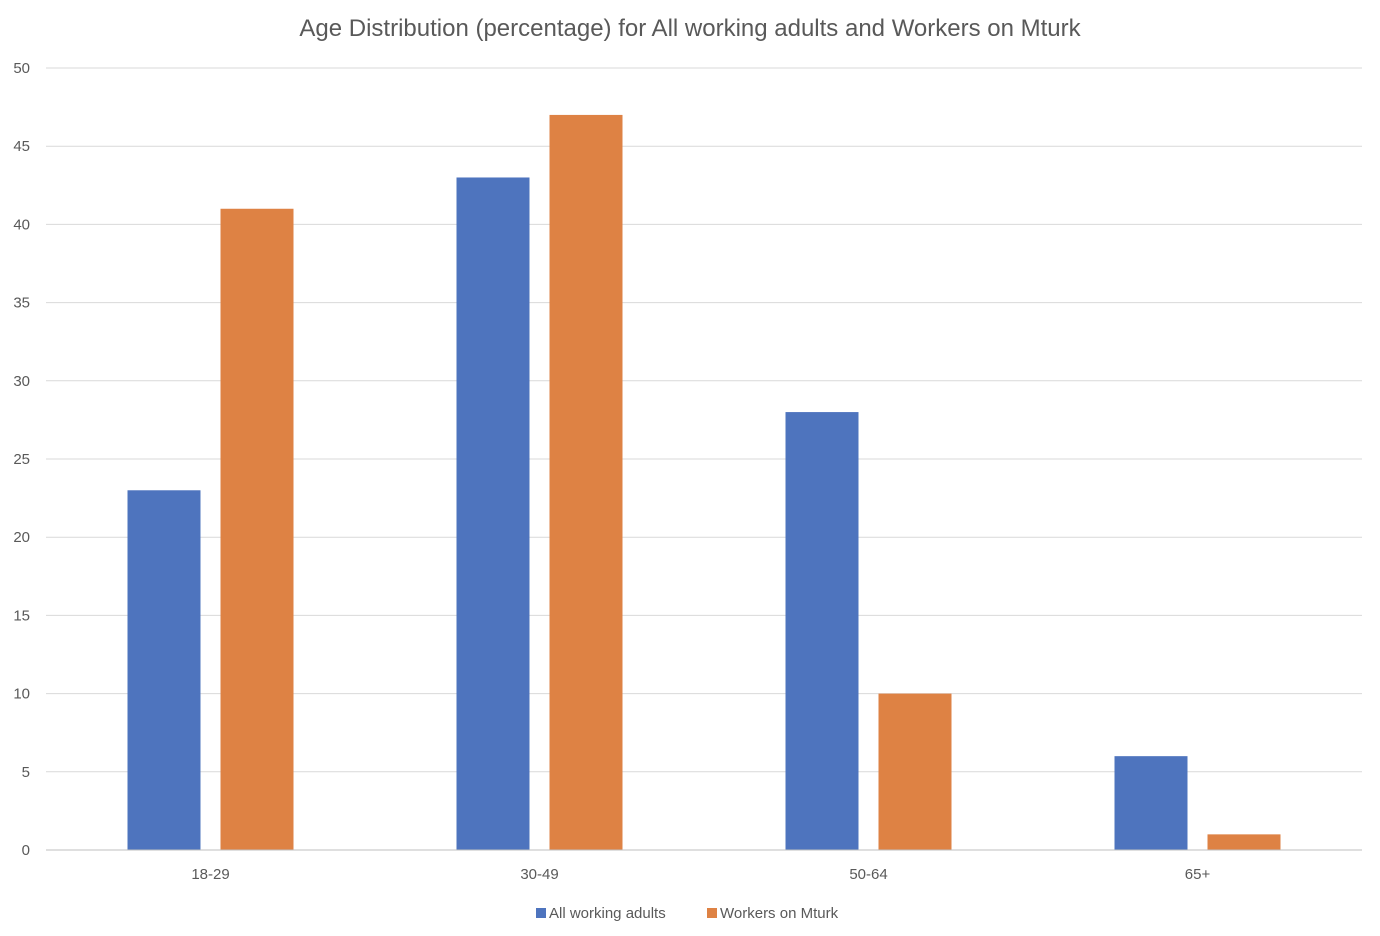 This screenshot has height=936, width=1380. What do you see at coordinates (539, 874) in the screenshot?
I see `x-tick-label: 30-49` at bounding box center [539, 874].